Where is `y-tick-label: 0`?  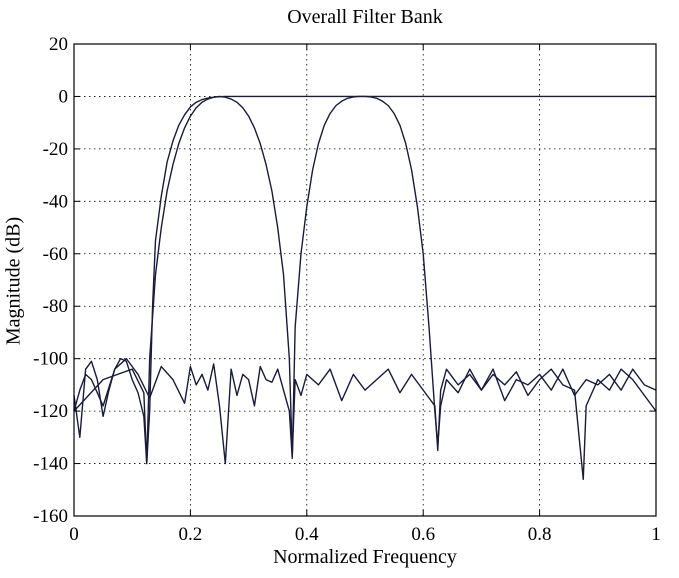 y-tick-label: 0 is located at coordinates (64, 96).